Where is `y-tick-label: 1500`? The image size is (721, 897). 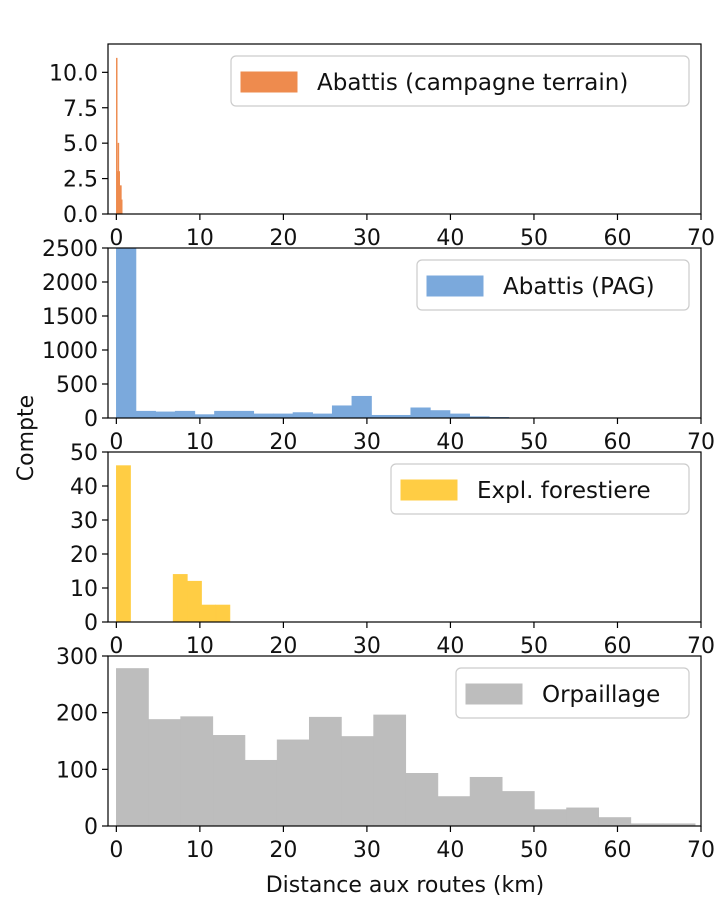
y-tick-label: 1500 is located at coordinates (70, 317).